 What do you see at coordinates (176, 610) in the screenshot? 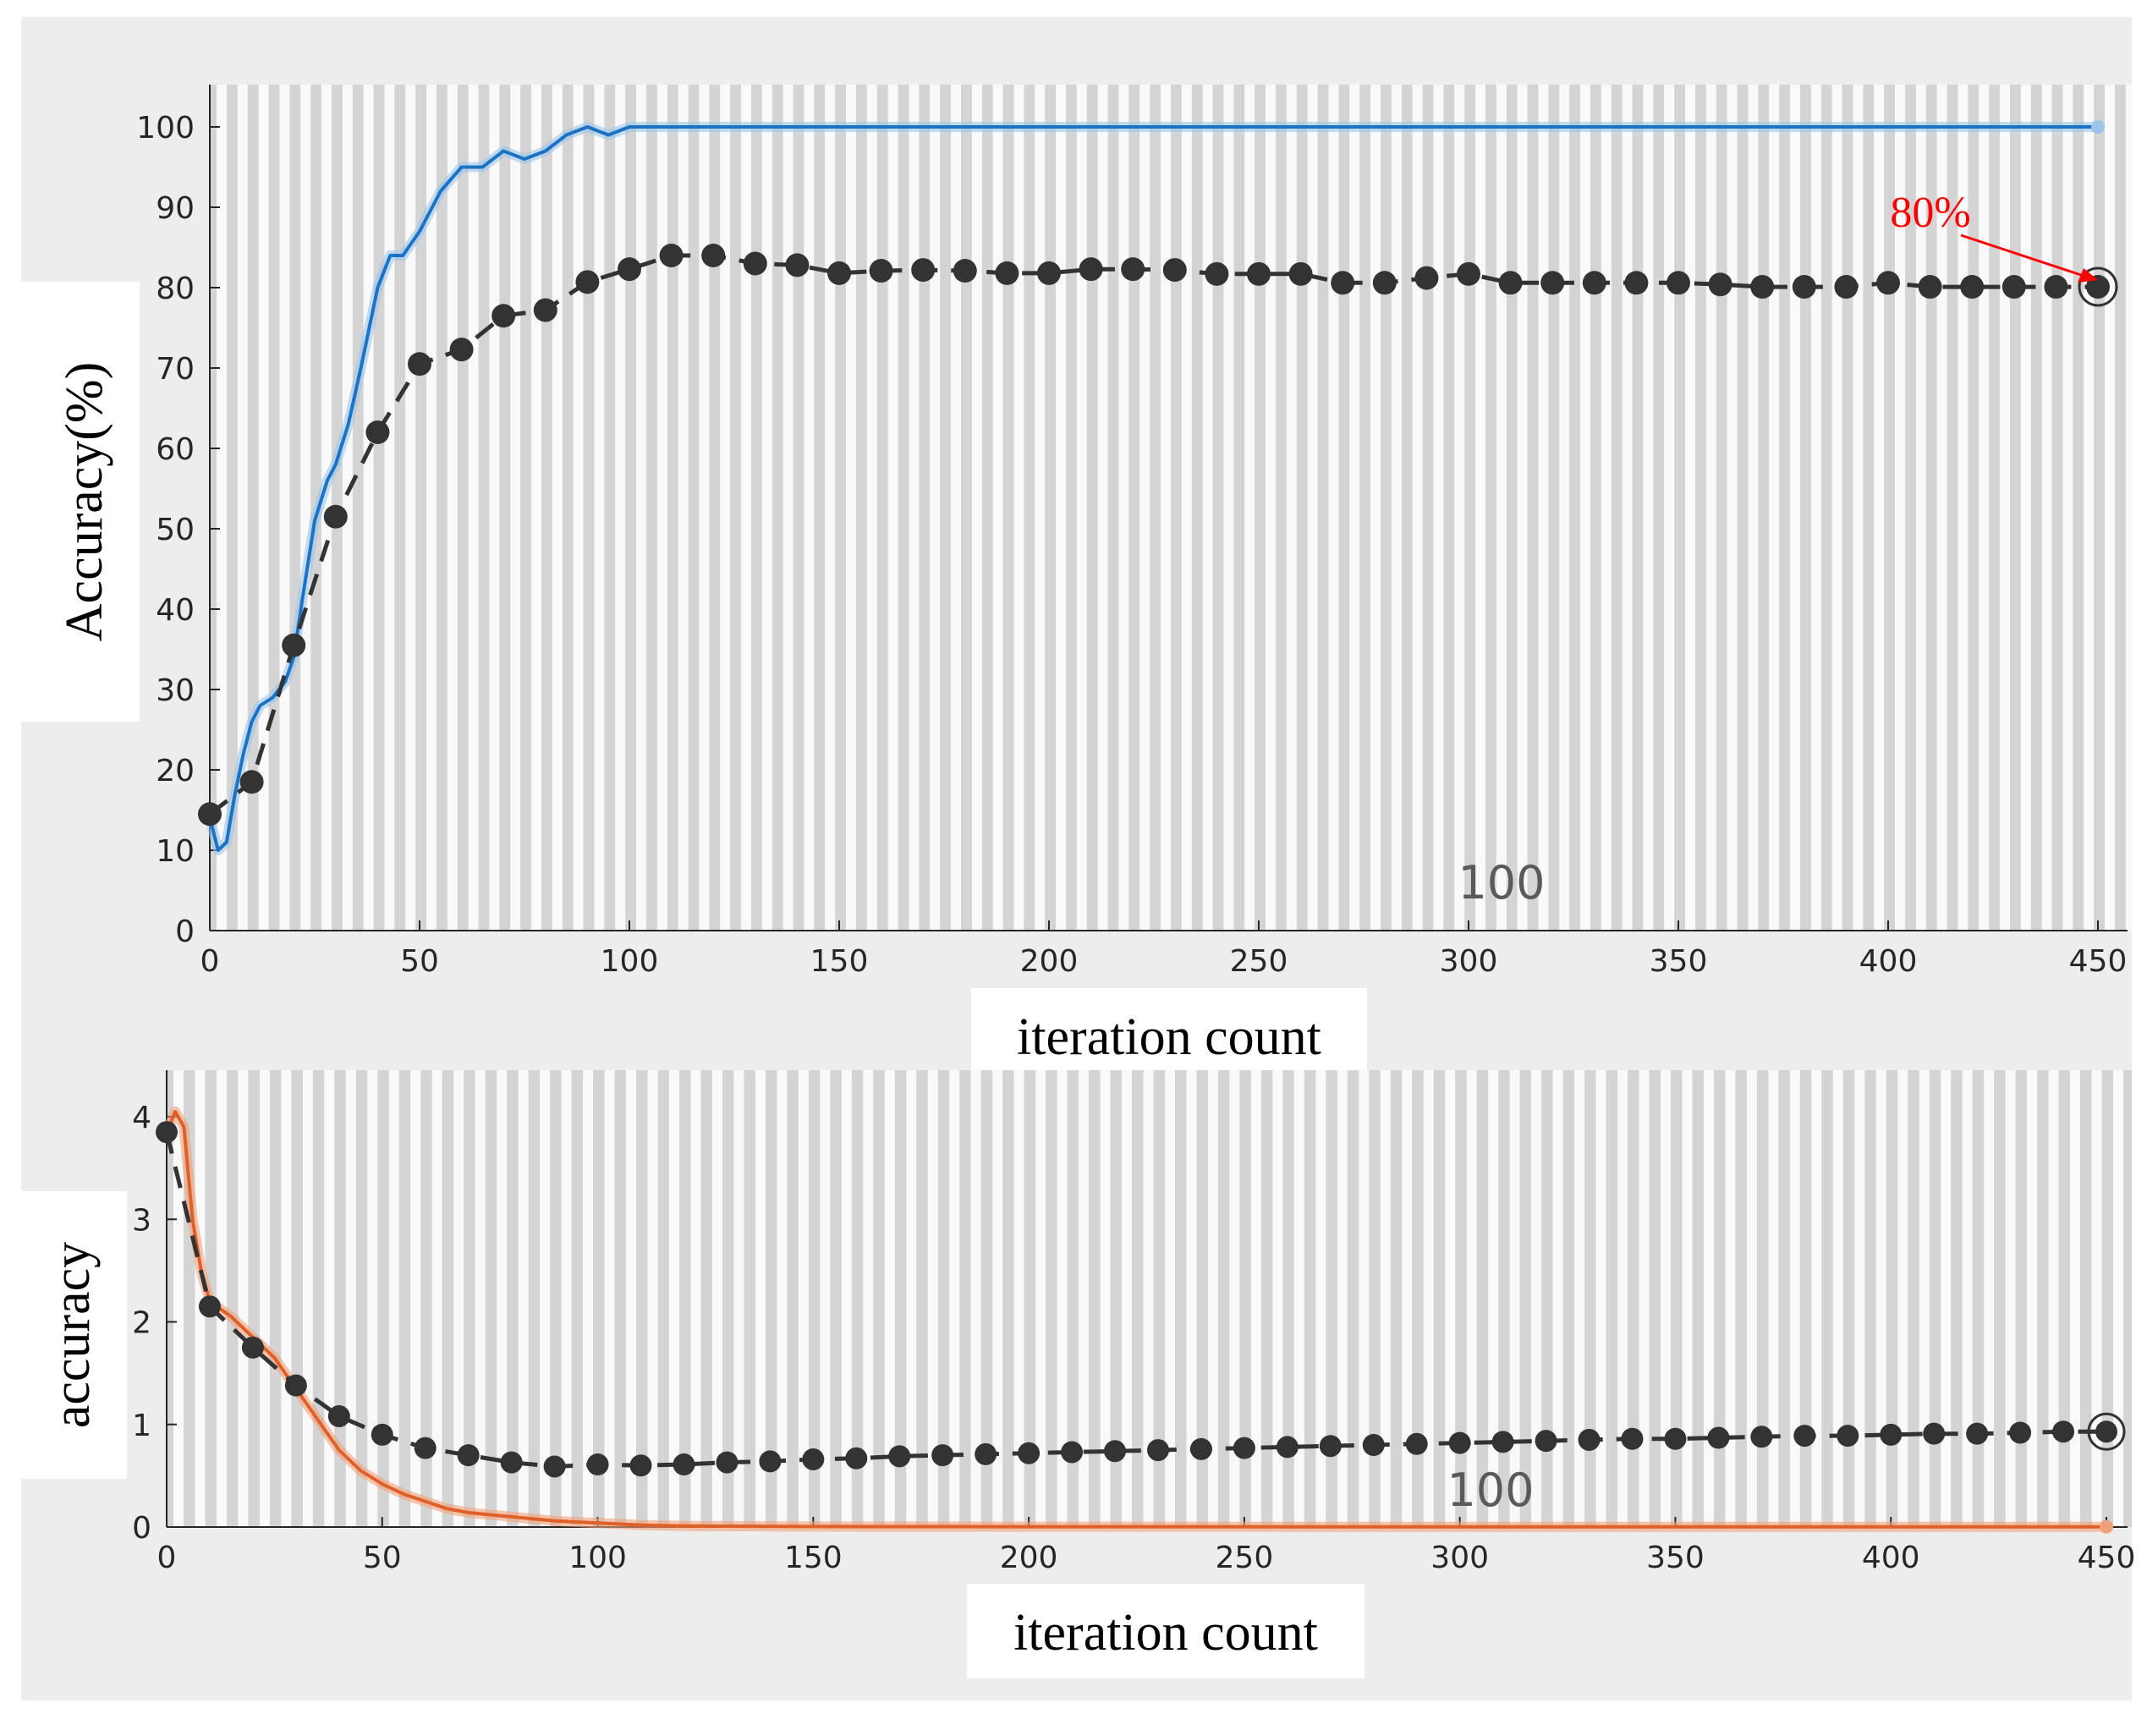
I see `y-tick-label: 40` at bounding box center [176, 610].